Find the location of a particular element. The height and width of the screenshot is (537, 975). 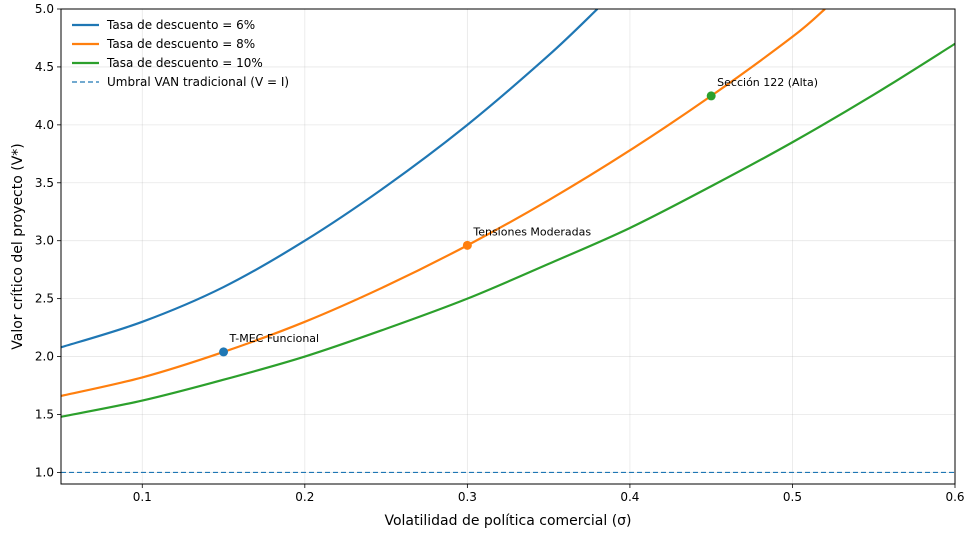

x-tick-label: 0.1 is located at coordinates (142, 497).